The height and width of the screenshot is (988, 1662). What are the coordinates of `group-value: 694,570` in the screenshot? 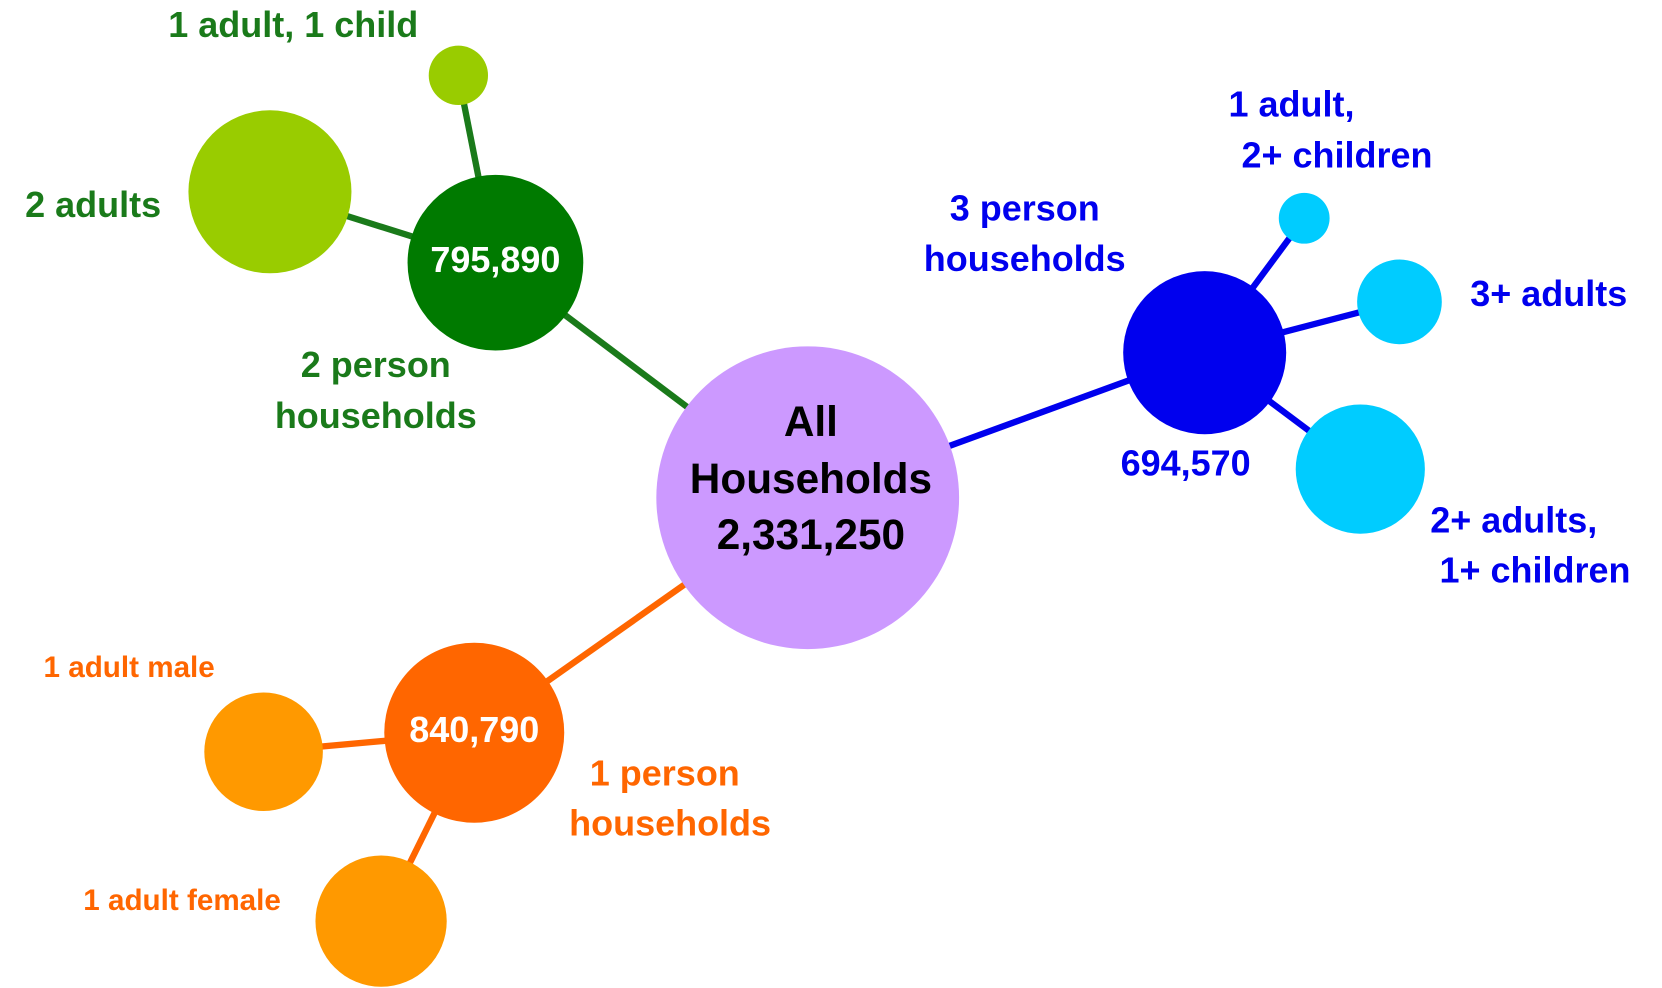 It's located at (1186, 462).